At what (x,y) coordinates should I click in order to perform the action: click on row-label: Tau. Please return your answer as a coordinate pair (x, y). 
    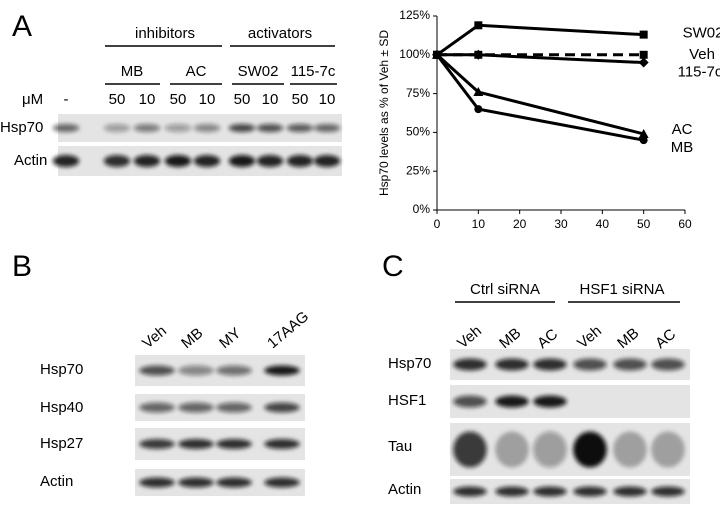
    Looking at the image, I should click on (400, 446).